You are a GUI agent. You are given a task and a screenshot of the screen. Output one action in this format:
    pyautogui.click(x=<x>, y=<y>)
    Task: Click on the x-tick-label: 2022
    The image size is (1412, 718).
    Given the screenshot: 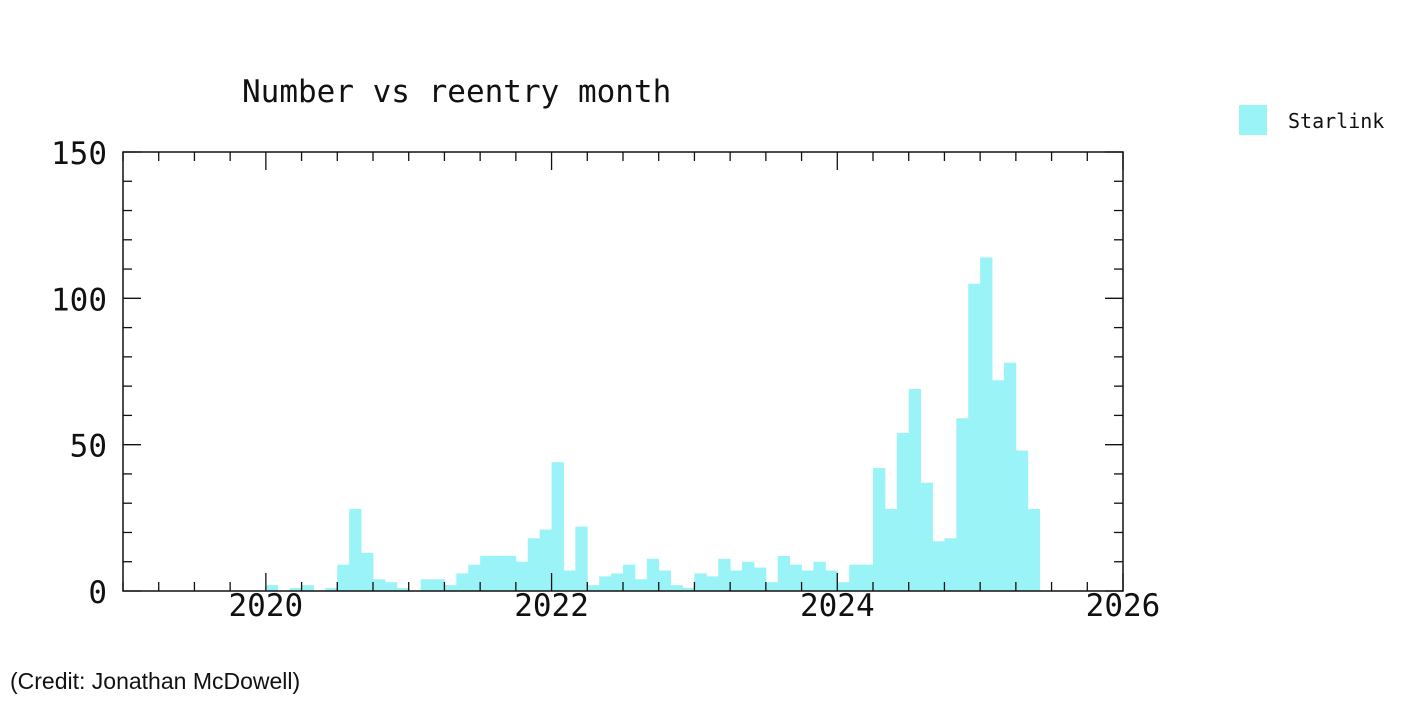 What is the action you would take?
    pyautogui.click(x=551, y=606)
    